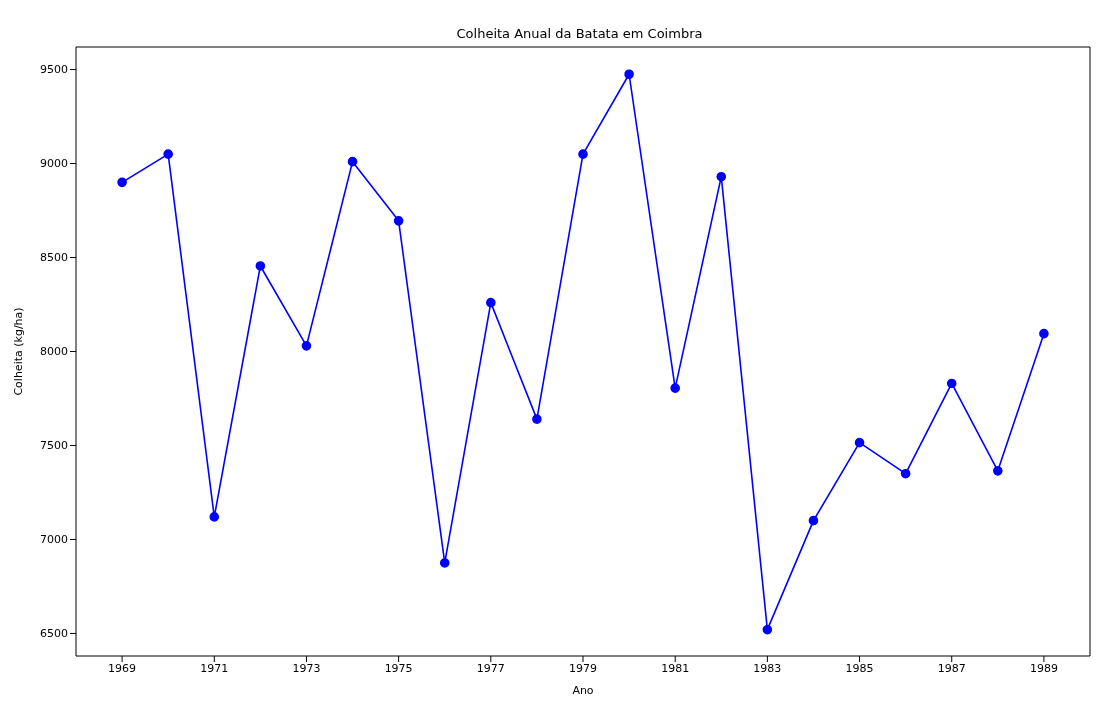 Image resolution: width=1099 pixels, height=711 pixels. Describe the element at coordinates (675, 668) in the screenshot. I see `x-tick-label: 1981` at that location.